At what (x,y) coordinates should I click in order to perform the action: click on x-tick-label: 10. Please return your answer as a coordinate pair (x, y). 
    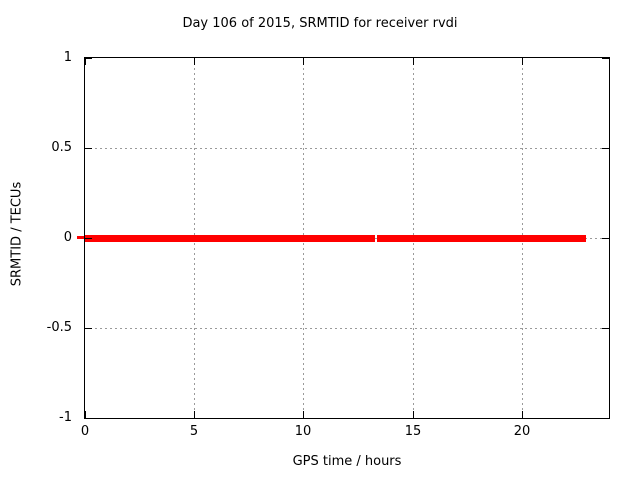
    Looking at the image, I should click on (303, 431).